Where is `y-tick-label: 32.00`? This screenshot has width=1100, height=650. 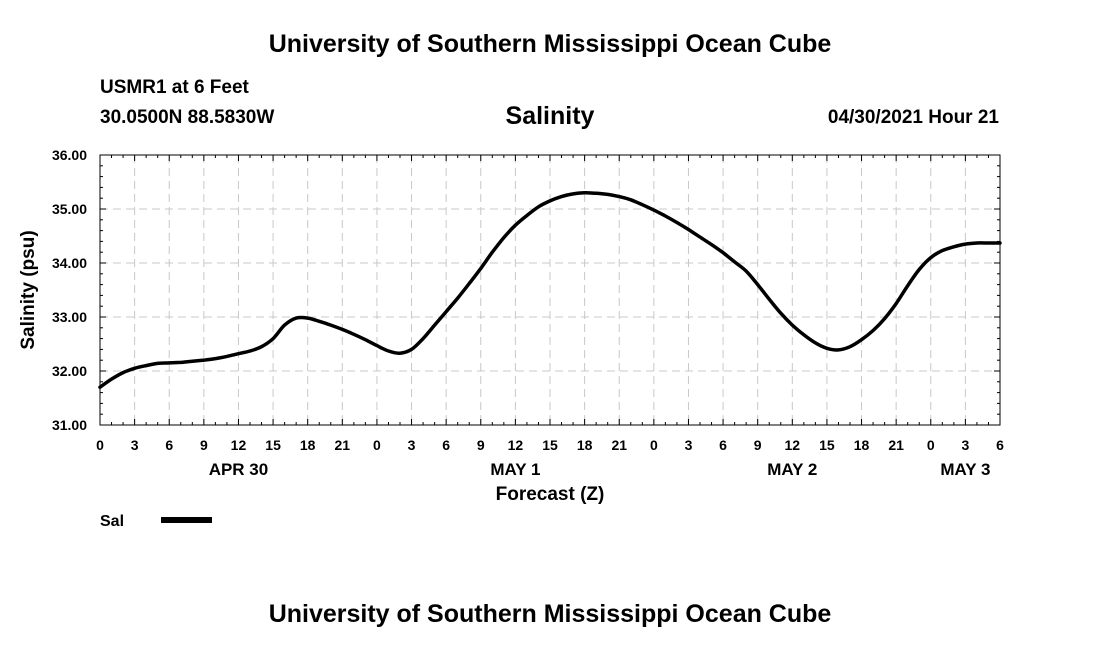 y-tick-label: 32.00 is located at coordinates (69, 371).